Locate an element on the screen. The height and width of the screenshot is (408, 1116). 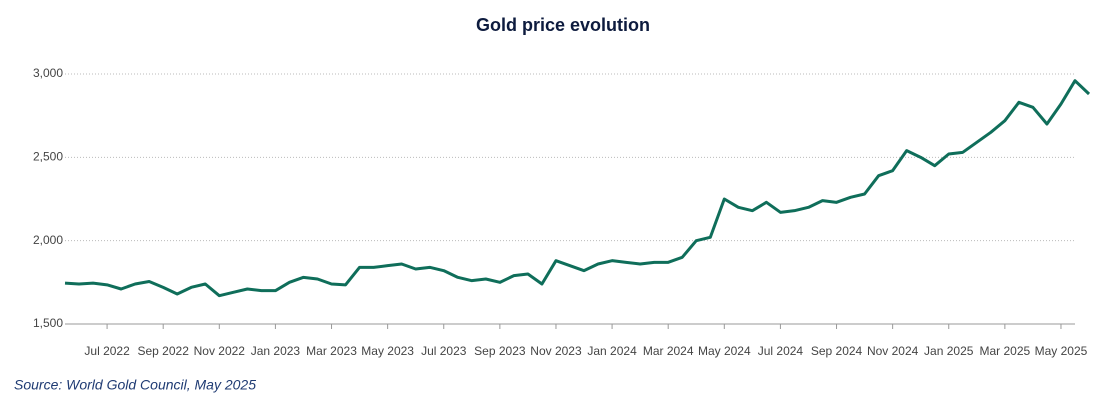
x-tick-label: May 2023 is located at coordinates (387, 351).